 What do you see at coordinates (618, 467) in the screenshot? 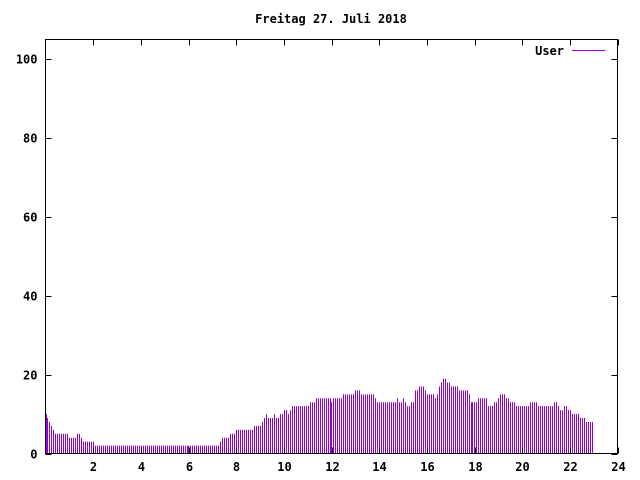
I see `x-tick-label: 24` at bounding box center [618, 467].